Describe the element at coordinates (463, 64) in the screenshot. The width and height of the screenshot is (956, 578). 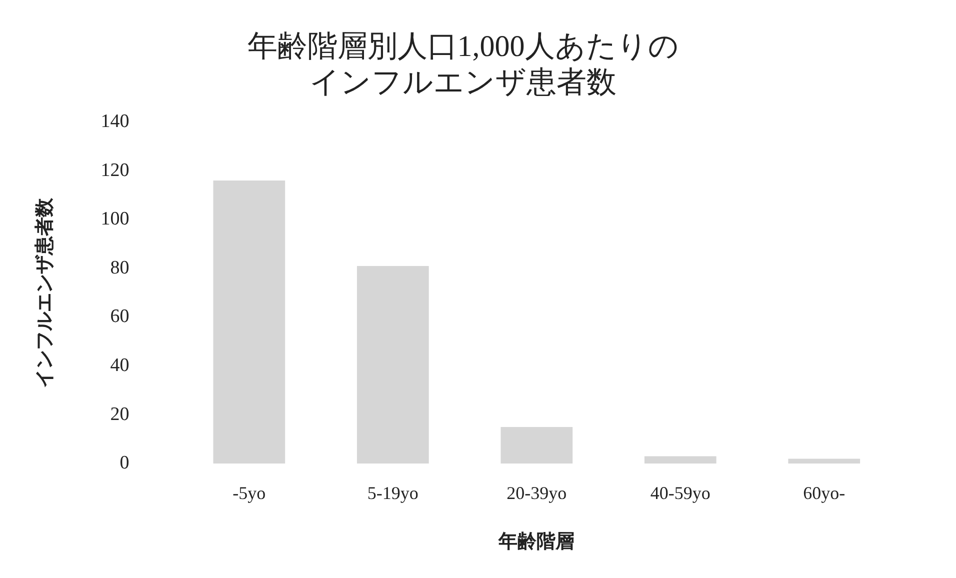
I see `chart-title: 年齢階層別人口1,000人あたりのインフルエンザ患者数` at that location.